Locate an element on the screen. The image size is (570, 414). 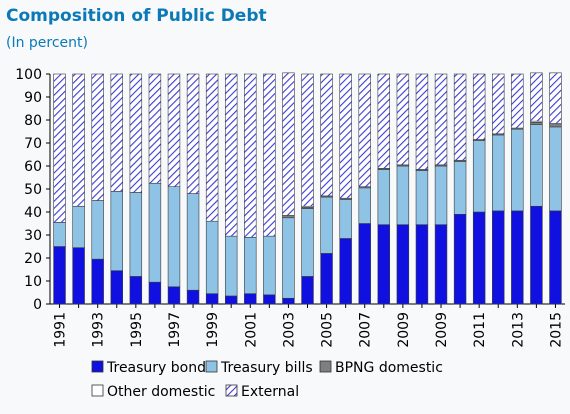
y-tick-label: 50 is located at coordinates (33, 190).